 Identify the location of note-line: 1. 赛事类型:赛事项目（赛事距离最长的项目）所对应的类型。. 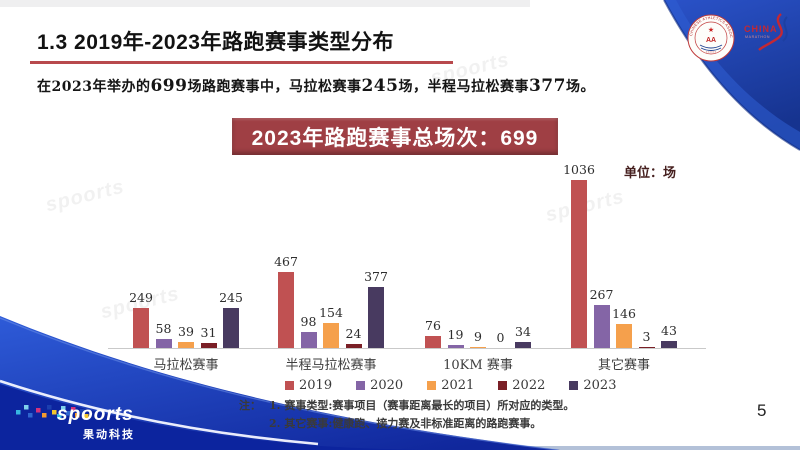
(422, 405).